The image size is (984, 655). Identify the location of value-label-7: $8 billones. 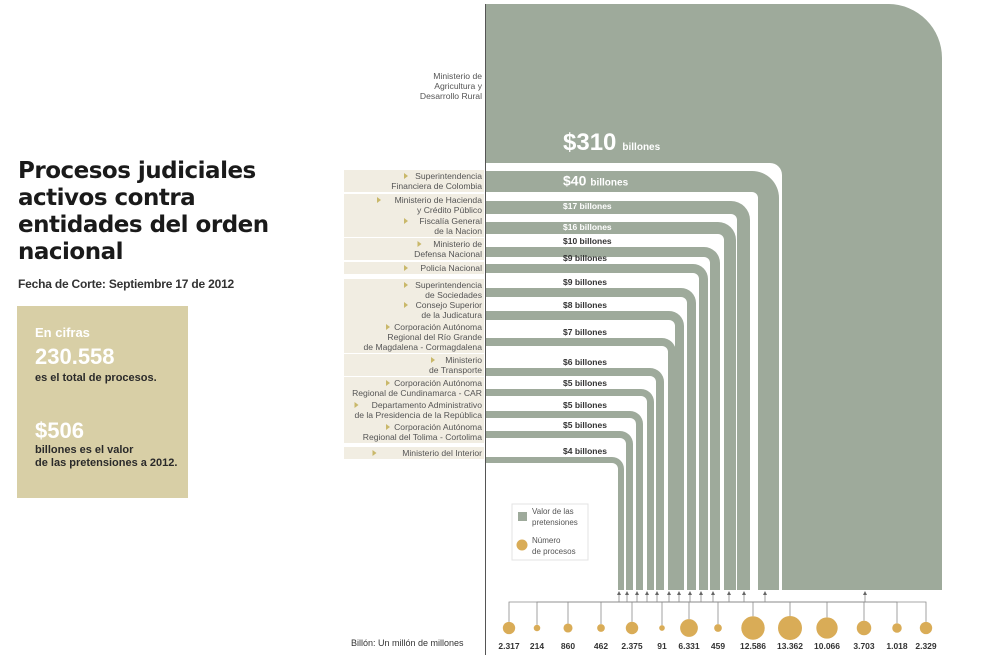
(585, 305).